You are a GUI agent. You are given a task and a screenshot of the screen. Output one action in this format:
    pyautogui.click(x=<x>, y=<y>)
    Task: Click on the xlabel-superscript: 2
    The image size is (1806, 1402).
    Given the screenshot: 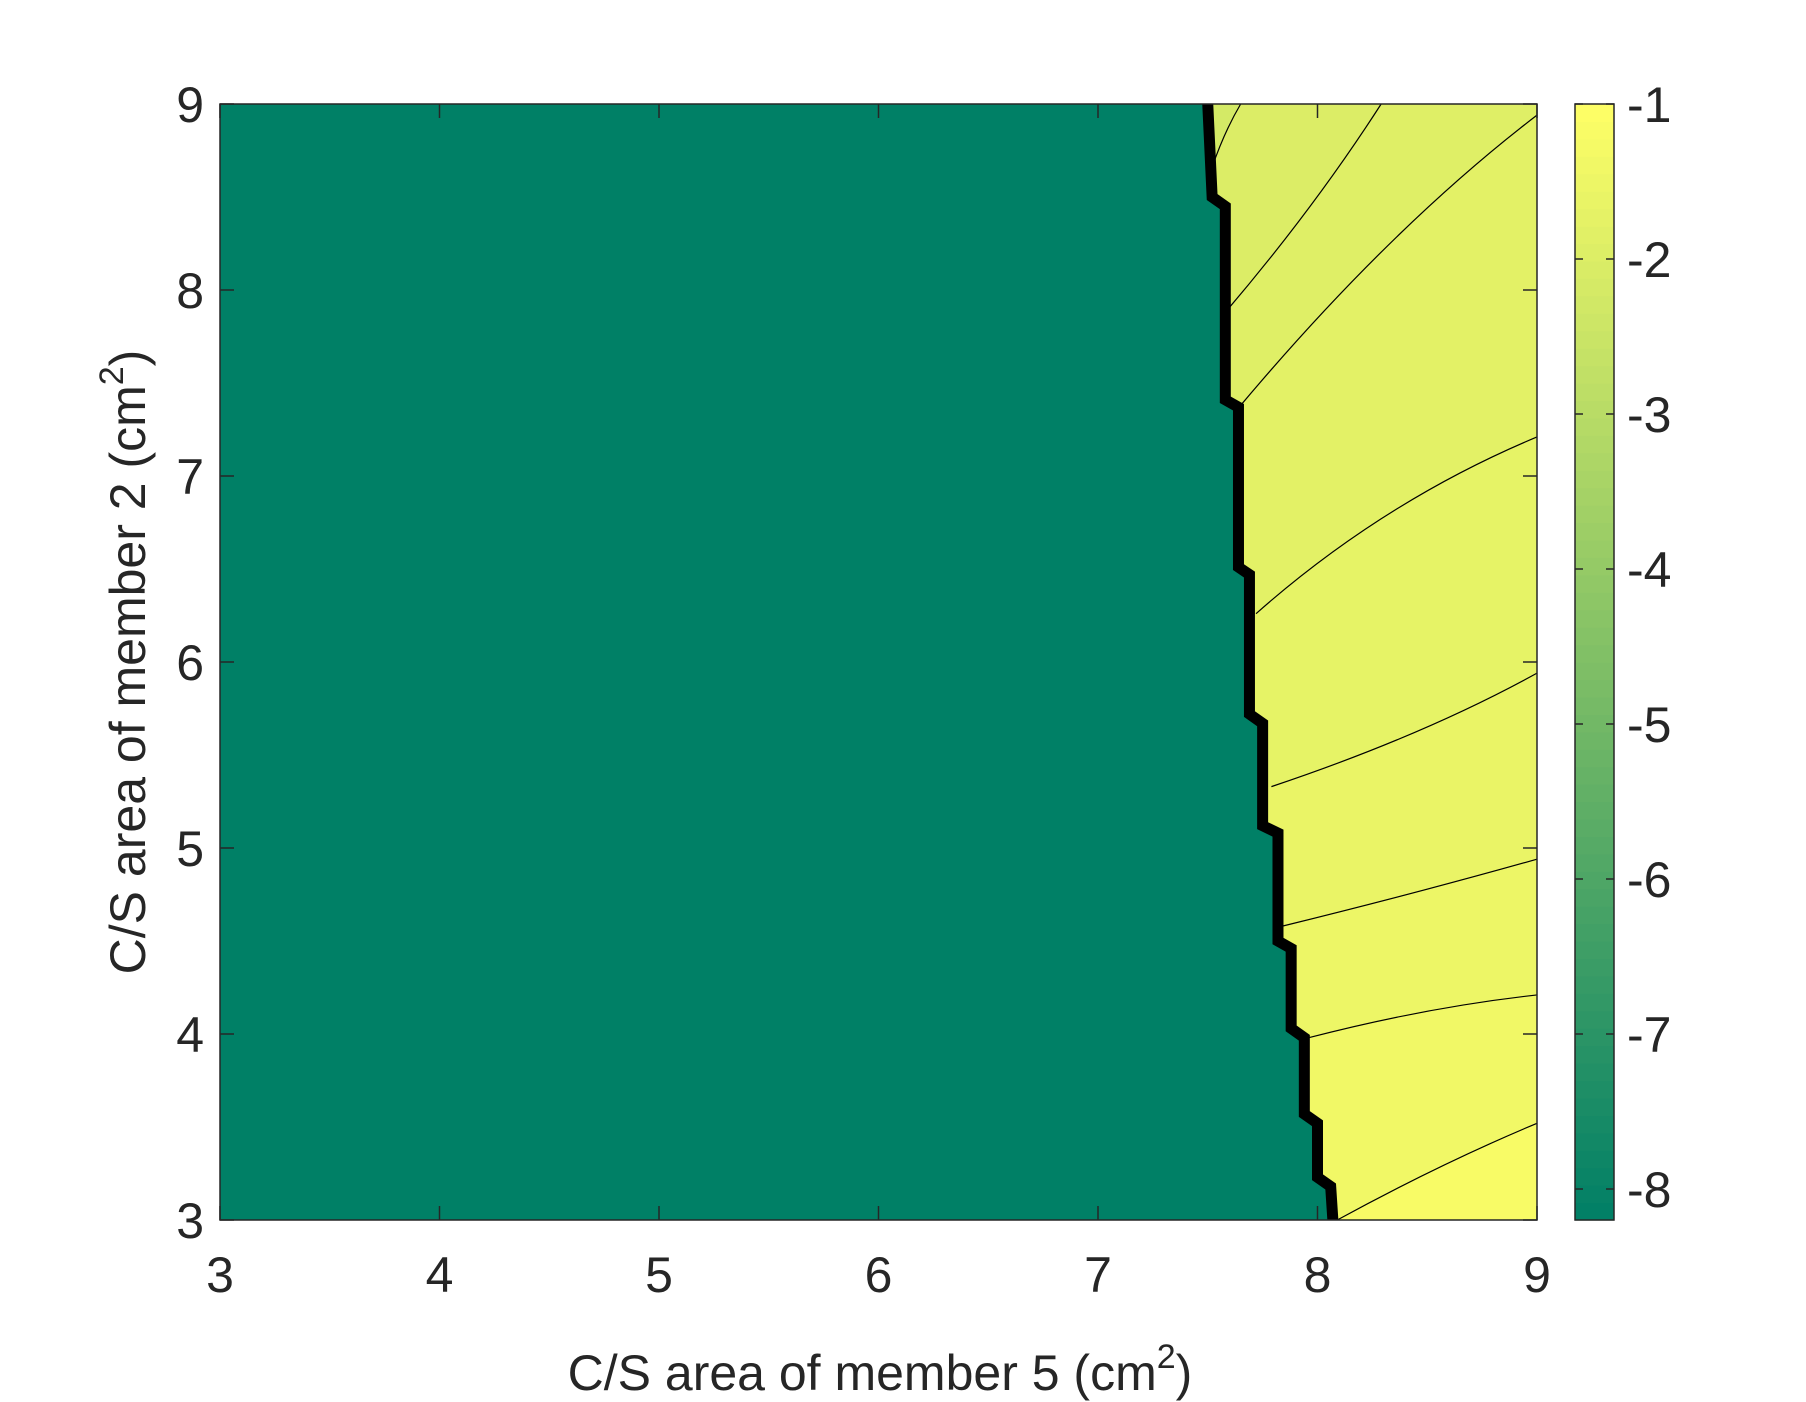 What is the action you would take?
    pyautogui.click(x=1166, y=1357)
    